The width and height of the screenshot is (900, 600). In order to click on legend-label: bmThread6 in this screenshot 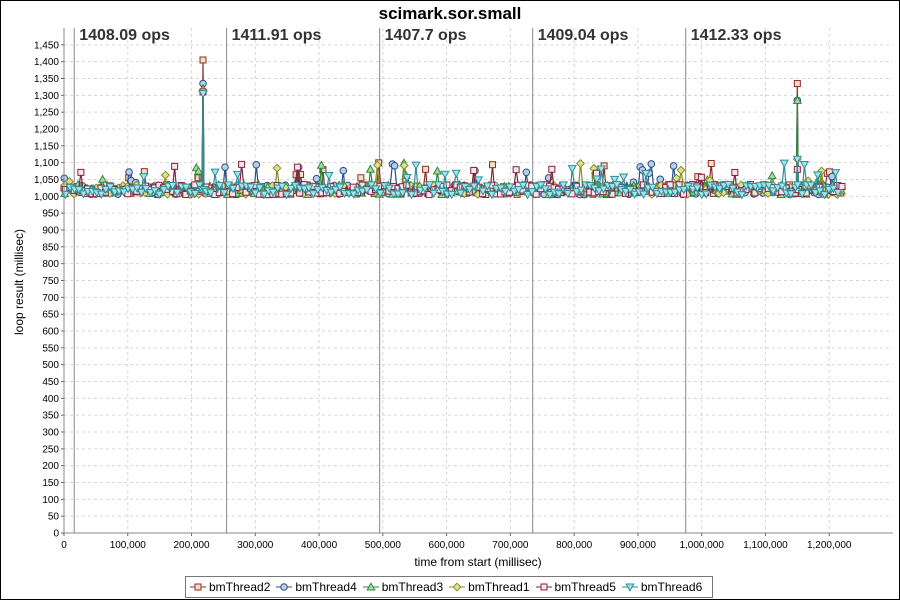, I will do `click(671, 587)`.